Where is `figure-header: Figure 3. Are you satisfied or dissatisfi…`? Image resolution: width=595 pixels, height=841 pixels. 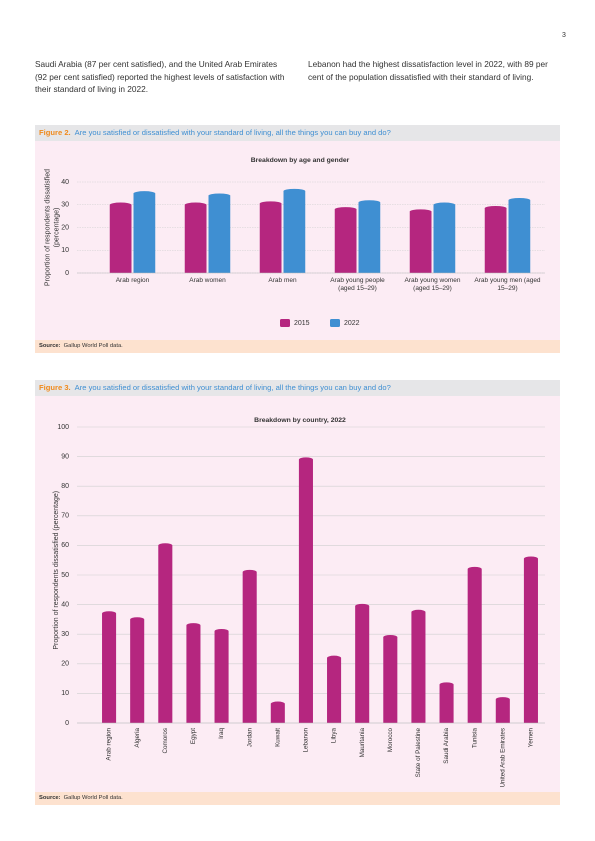 figure-header: Figure 3. Are you satisfied or dissatisfi… is located at coordinates (297, 388).